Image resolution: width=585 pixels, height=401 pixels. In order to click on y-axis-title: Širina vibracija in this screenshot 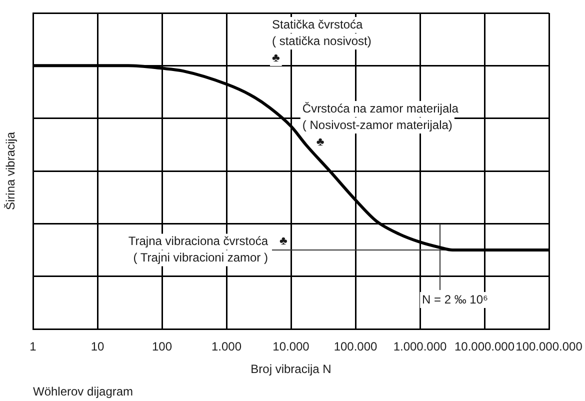, I will do `click(11, 171)`.